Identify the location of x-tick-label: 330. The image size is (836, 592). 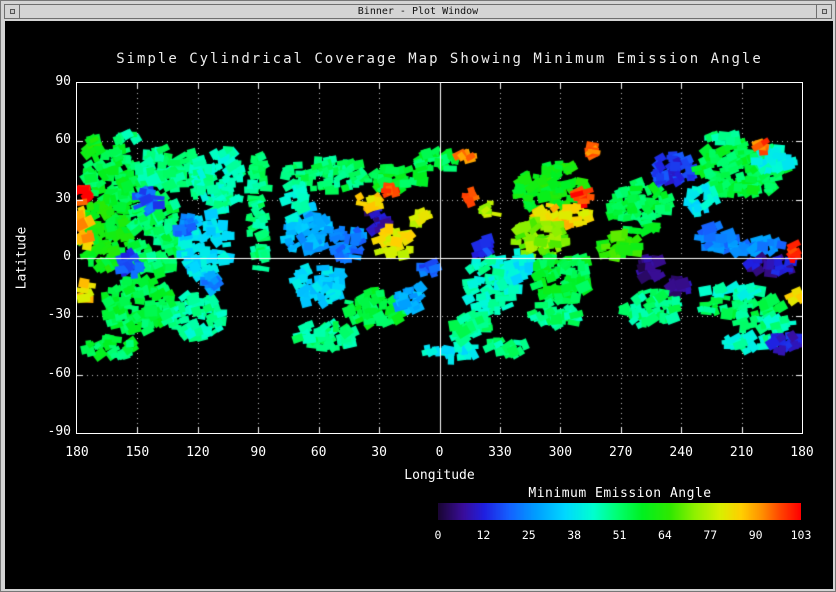
(500, 452).